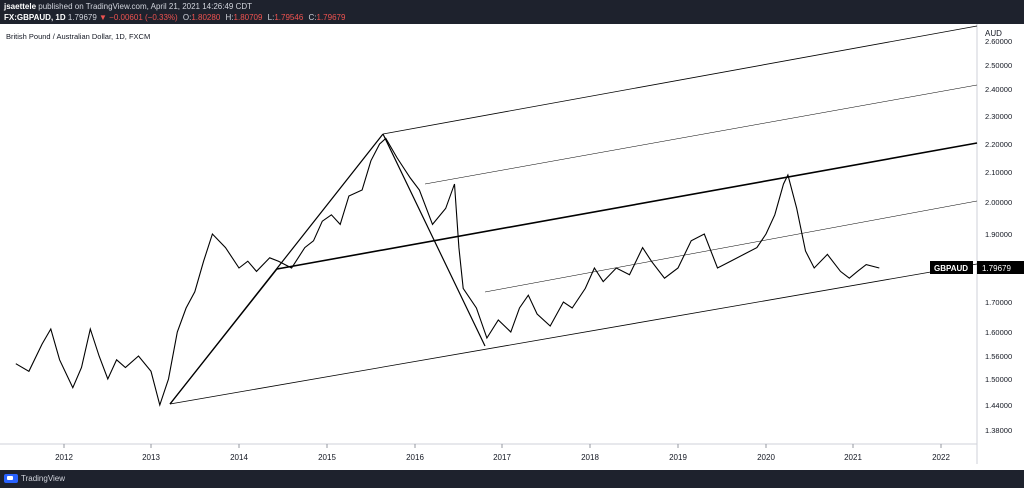 Image resolution: width=1024 pixels, height=488 pixels. Describe the element at coordinates (998, 356) in the screenshot. I see `y-tick-label: 1.56000` at that location.